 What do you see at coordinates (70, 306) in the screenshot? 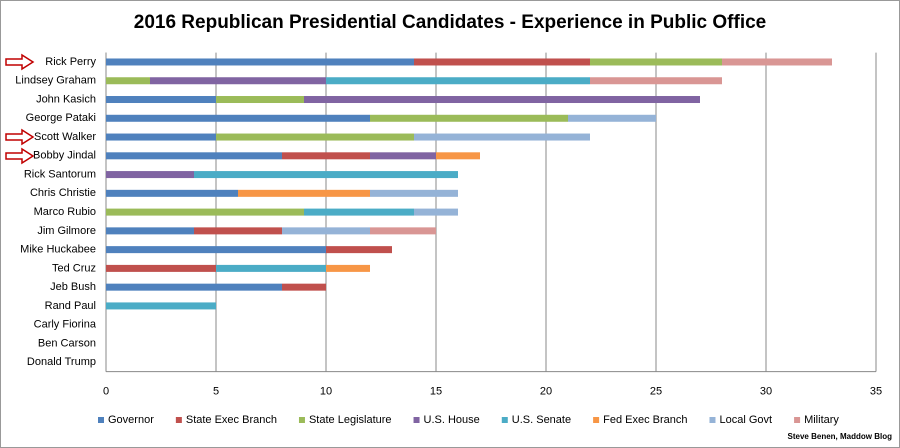
I see `y-tick-label: Rand Paul` at bounding box center [70, 306].